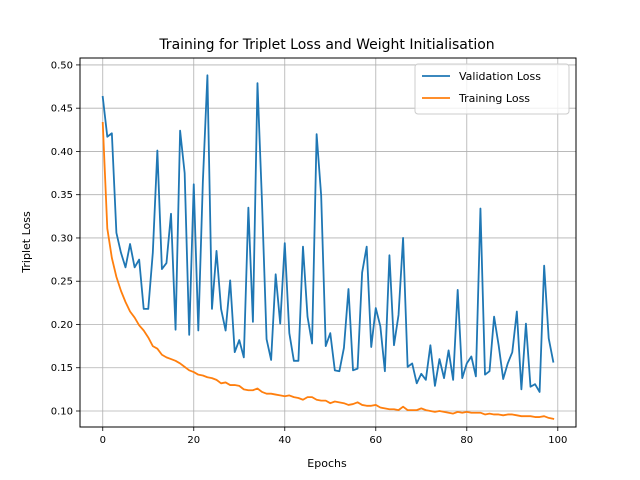 The image size is (640, 480). What do you see at coordinates (62, 325) in the screenshot?
I see `y-tick-label: 0.20` at bounding box center [62, 325].